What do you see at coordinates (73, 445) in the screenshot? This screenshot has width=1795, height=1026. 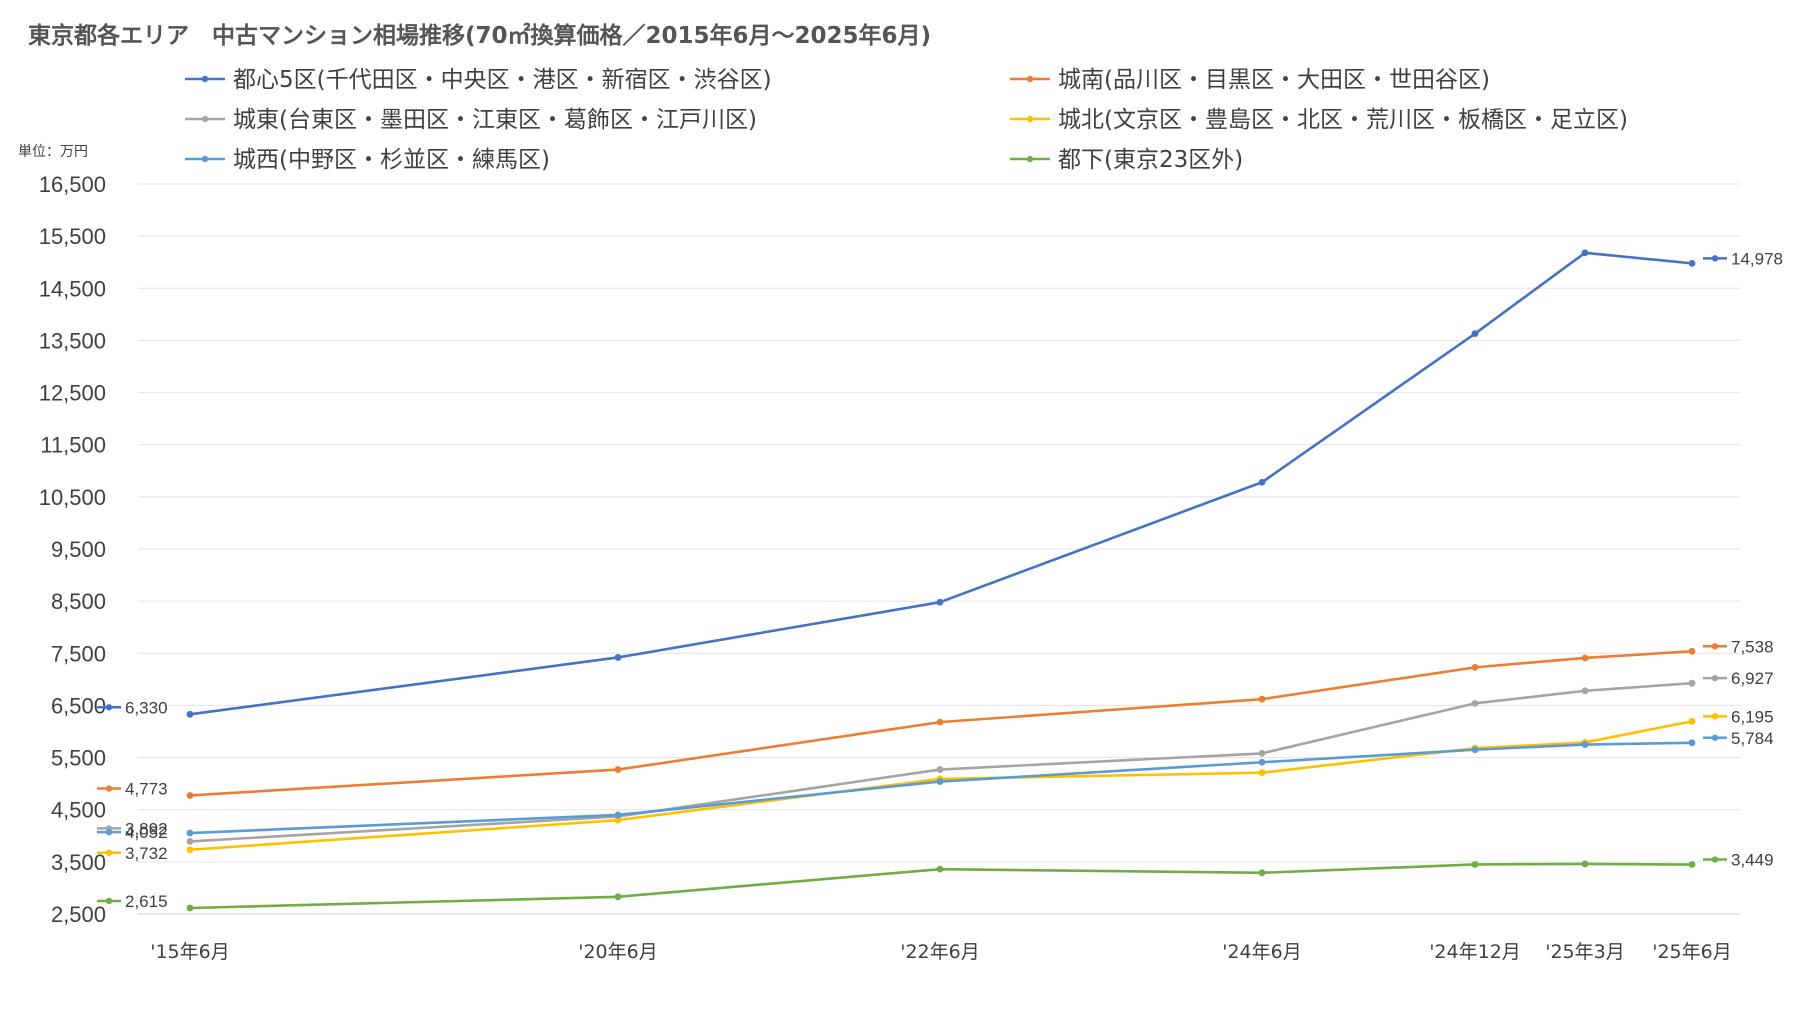 I see `y-tick-label: 11,500` at bounding box center [73, 445].